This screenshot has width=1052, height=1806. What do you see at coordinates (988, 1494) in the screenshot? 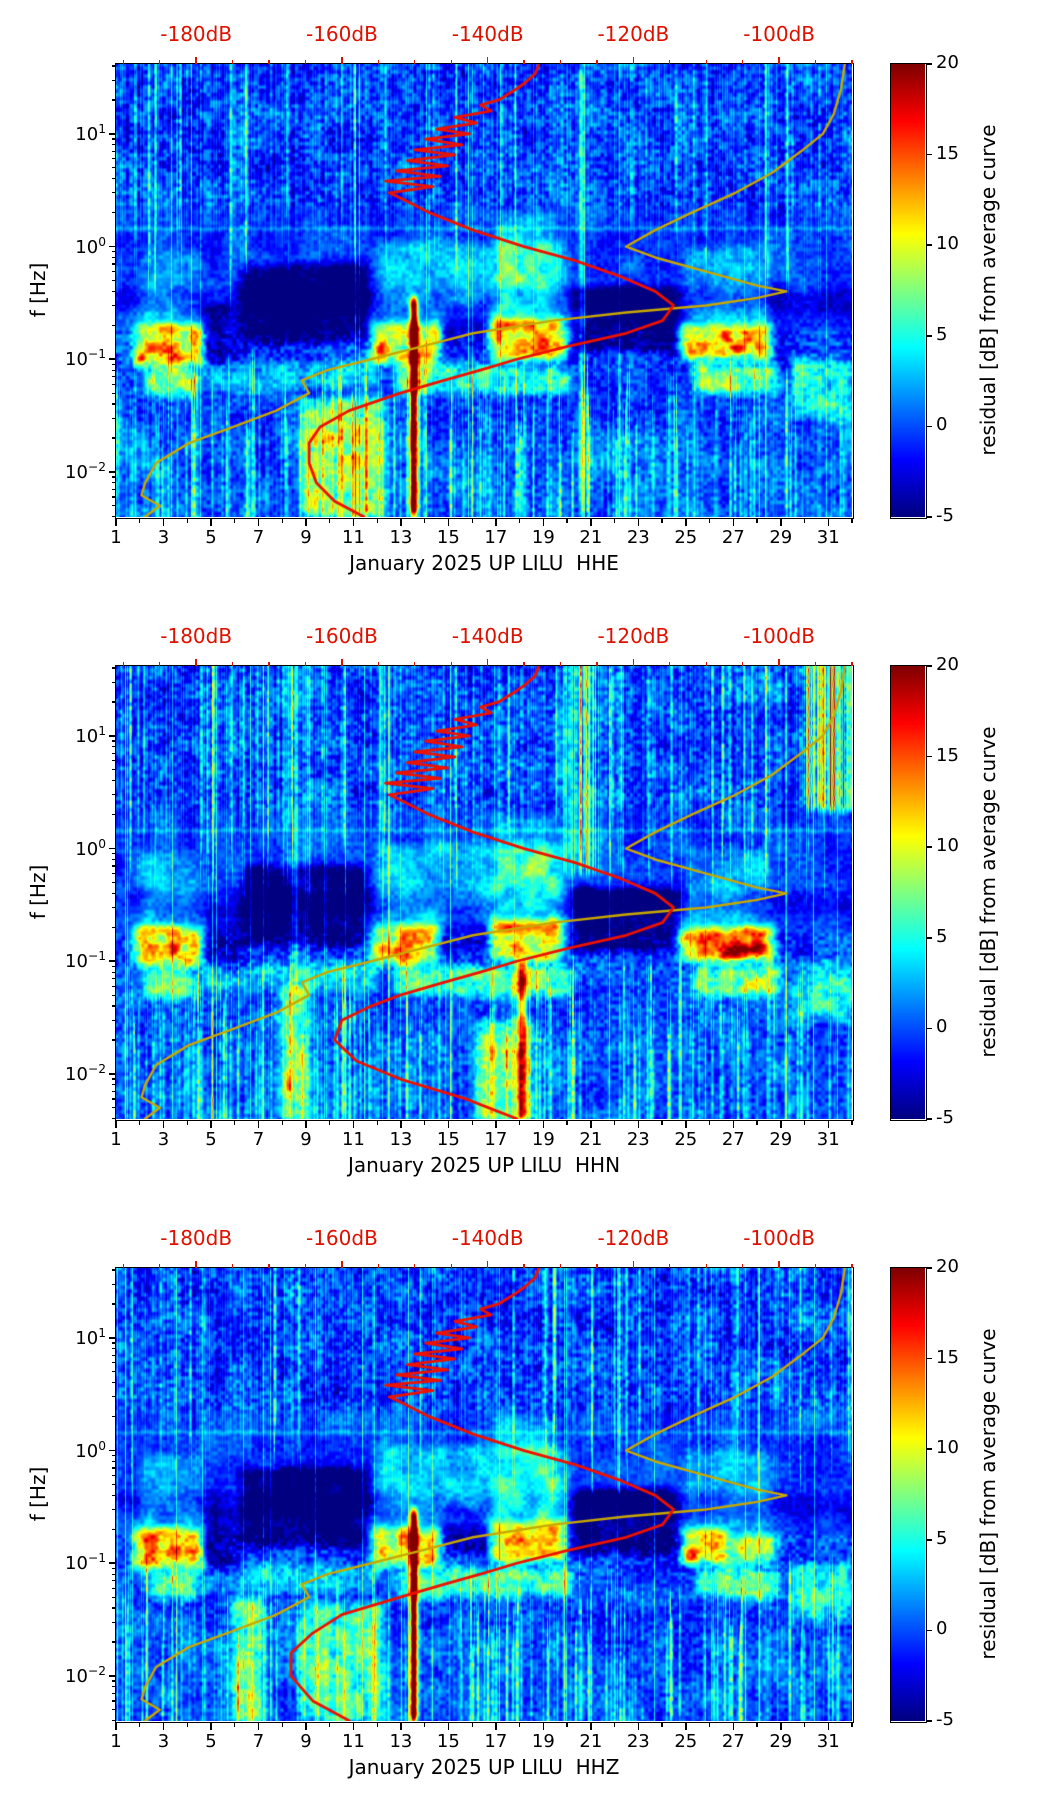
I see `colorbar-label: residual [dB] from average curve` at bounding box center [988, 1494].